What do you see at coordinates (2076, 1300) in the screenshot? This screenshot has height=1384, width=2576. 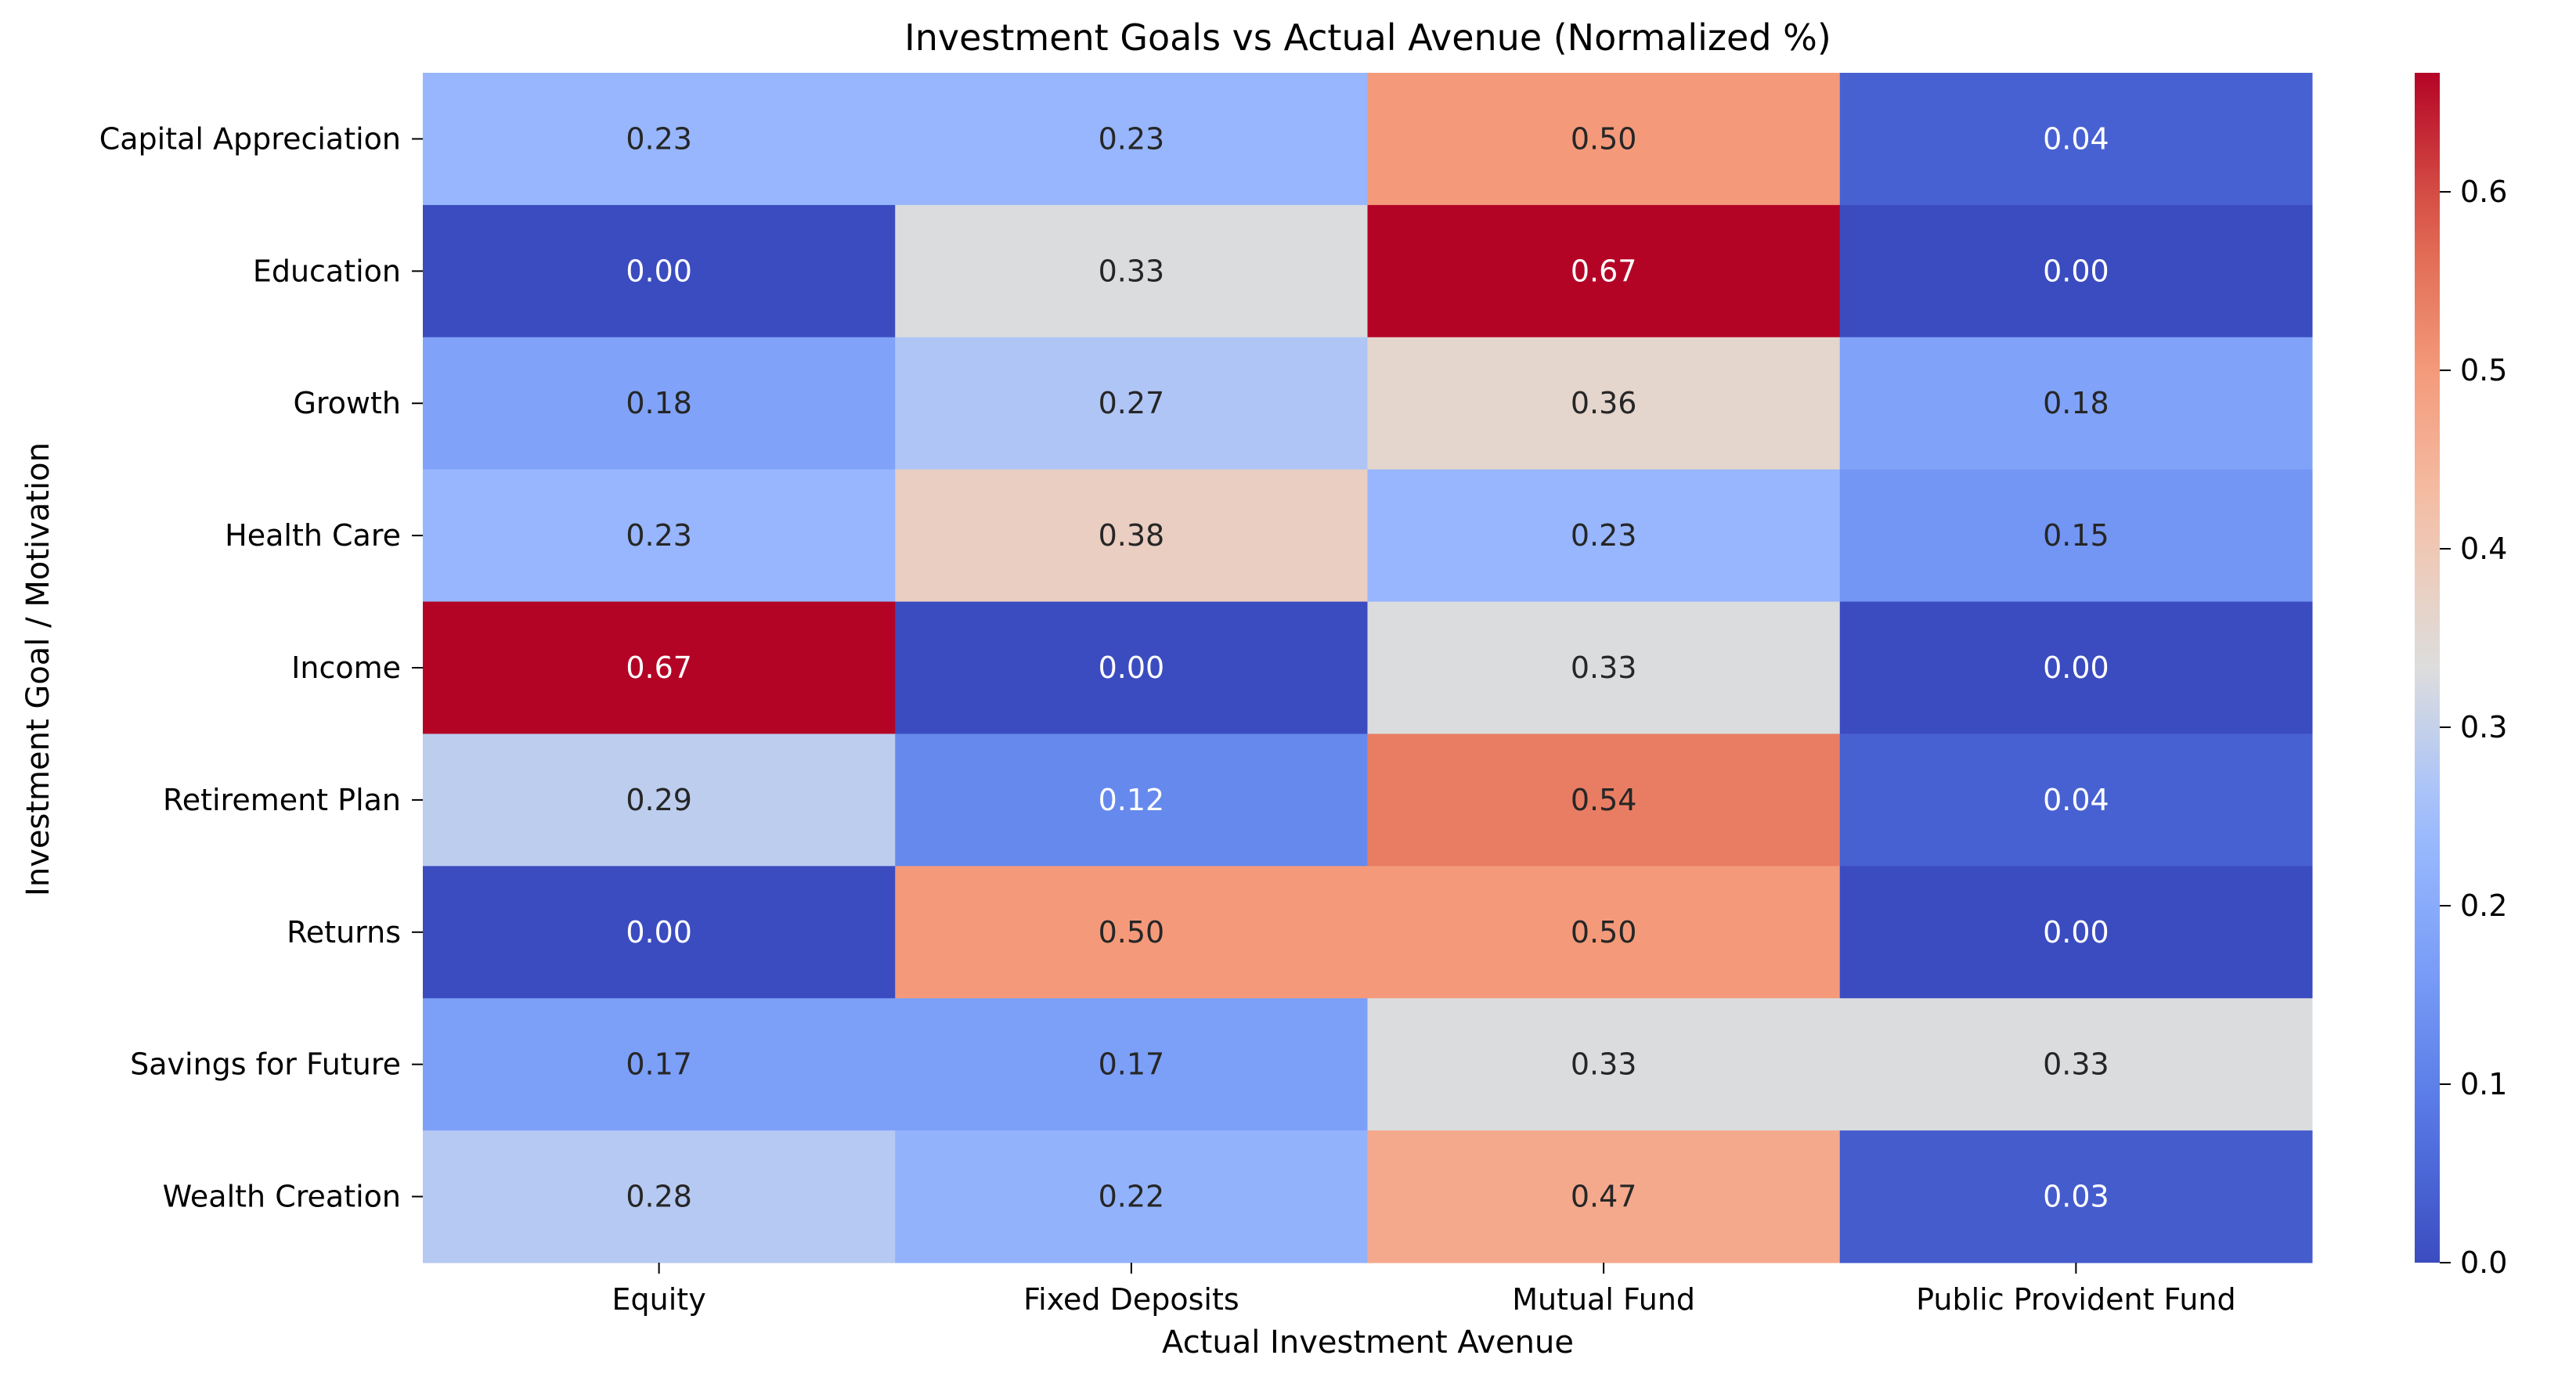 I see `column-tick-label: Public Provident Fund` at bounding box center [2076, 1300].